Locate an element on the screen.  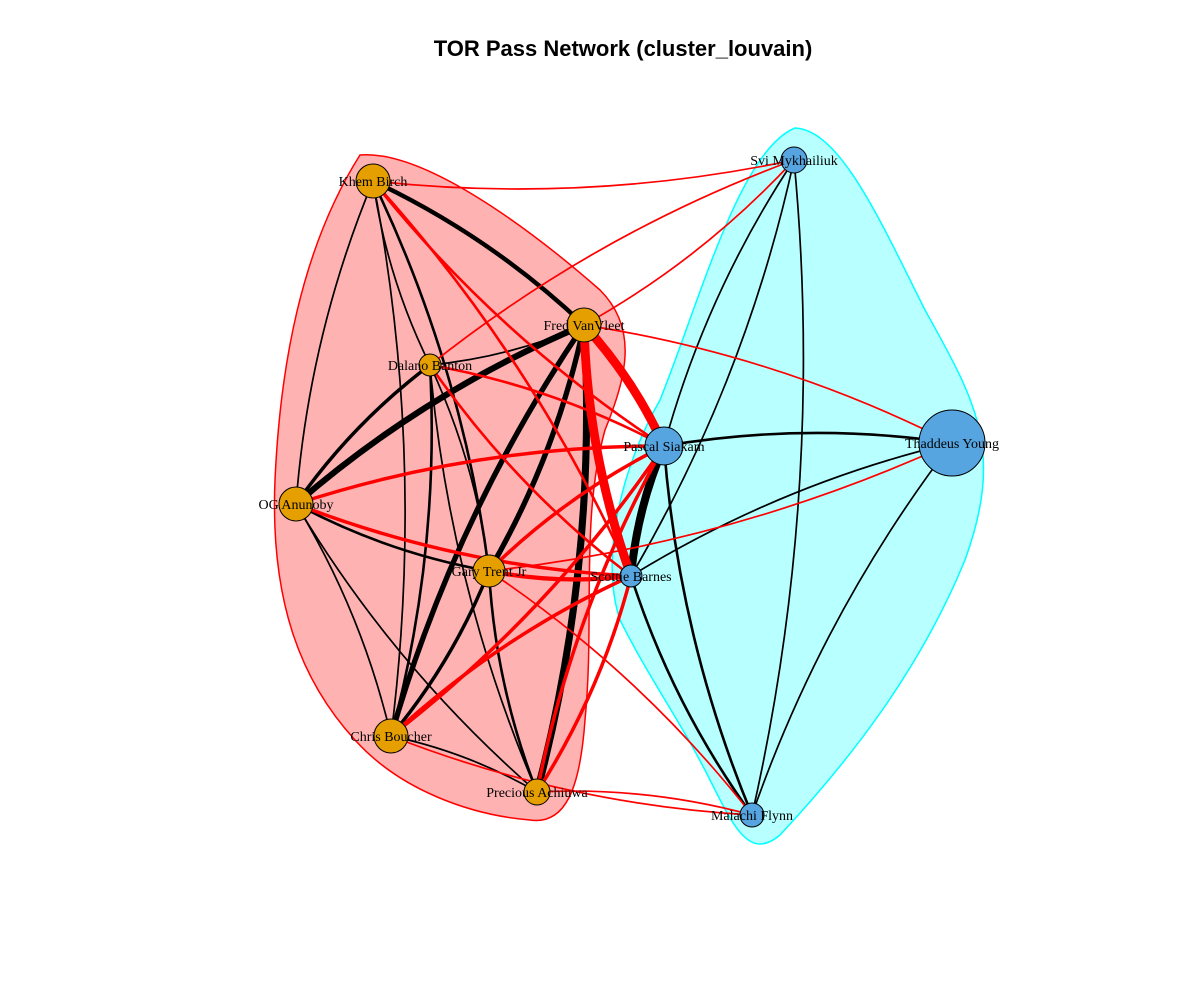
node-label: Svi Mykhailiuk is located at coordinates (794, 161).